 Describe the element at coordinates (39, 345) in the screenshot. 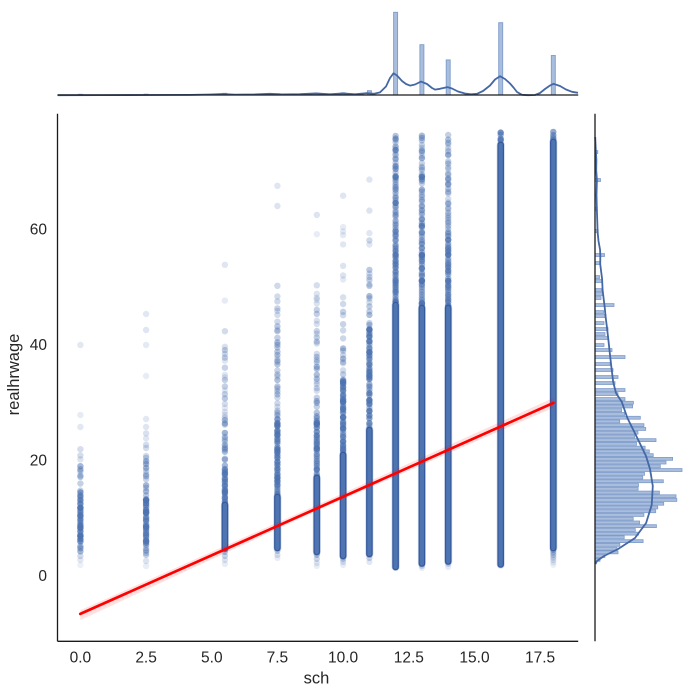

I see `svg-text: 40` at that location.